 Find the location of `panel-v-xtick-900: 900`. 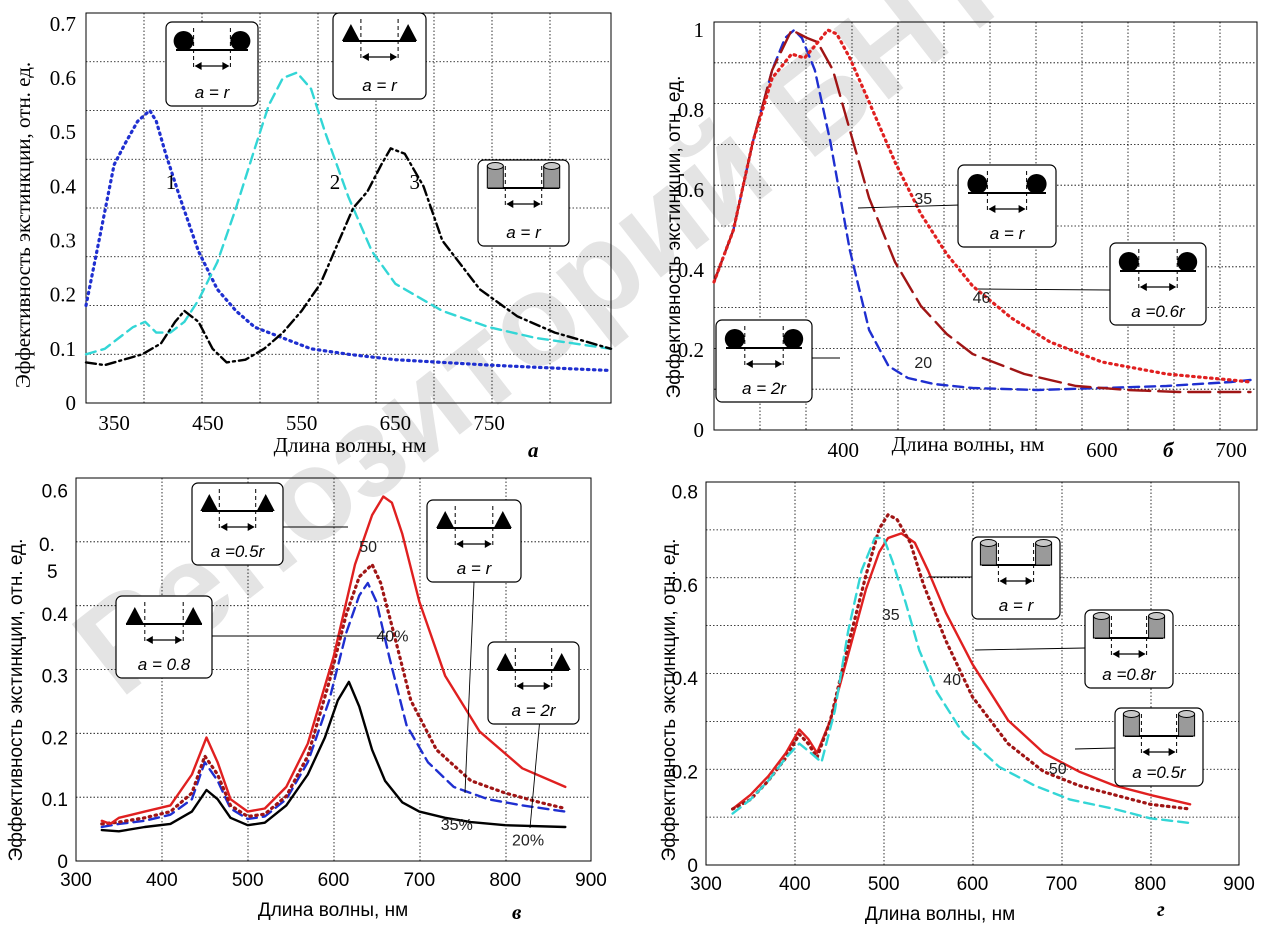

panel-v-xtick-900: 900 is located at coordinates (591, 880).